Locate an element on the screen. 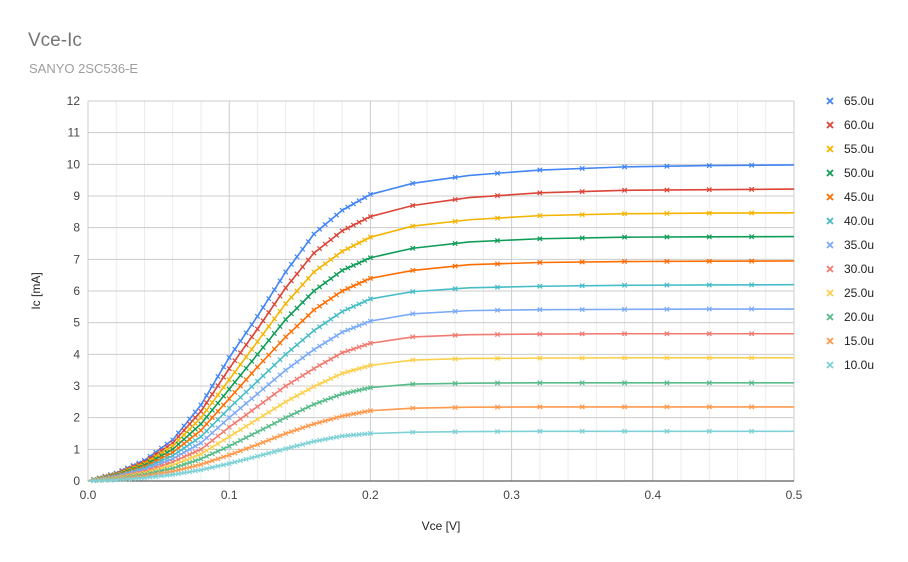 The height and width of the screenshot is (562, 908). y-tick-label: 5 is located at coordinates (76, 323).